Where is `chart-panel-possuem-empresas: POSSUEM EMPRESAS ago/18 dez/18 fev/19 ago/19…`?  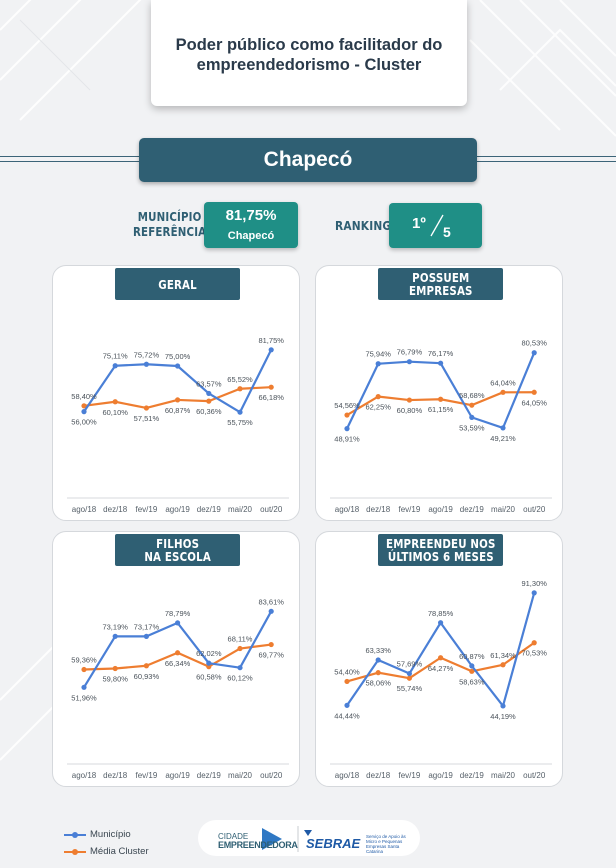 chart-panel-possuem-empresas: POSSUEM EMPRESAS ago/18 dez/18 fev/19 ago/19… is located at coordinates (439, 393).